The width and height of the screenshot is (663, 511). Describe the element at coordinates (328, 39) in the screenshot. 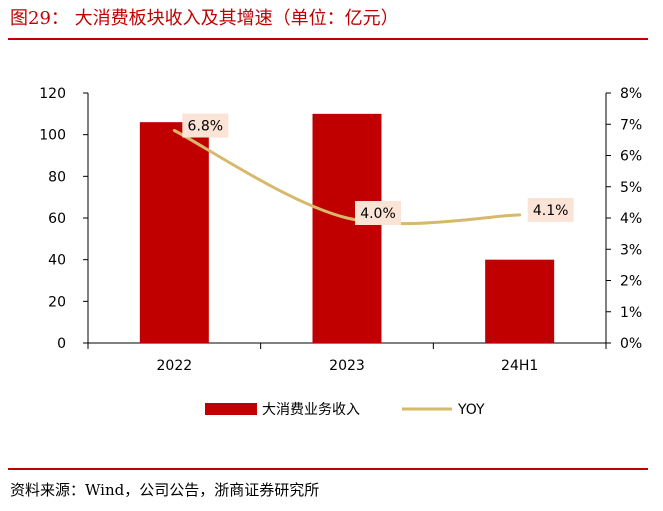

I see `title-divider` at that location.